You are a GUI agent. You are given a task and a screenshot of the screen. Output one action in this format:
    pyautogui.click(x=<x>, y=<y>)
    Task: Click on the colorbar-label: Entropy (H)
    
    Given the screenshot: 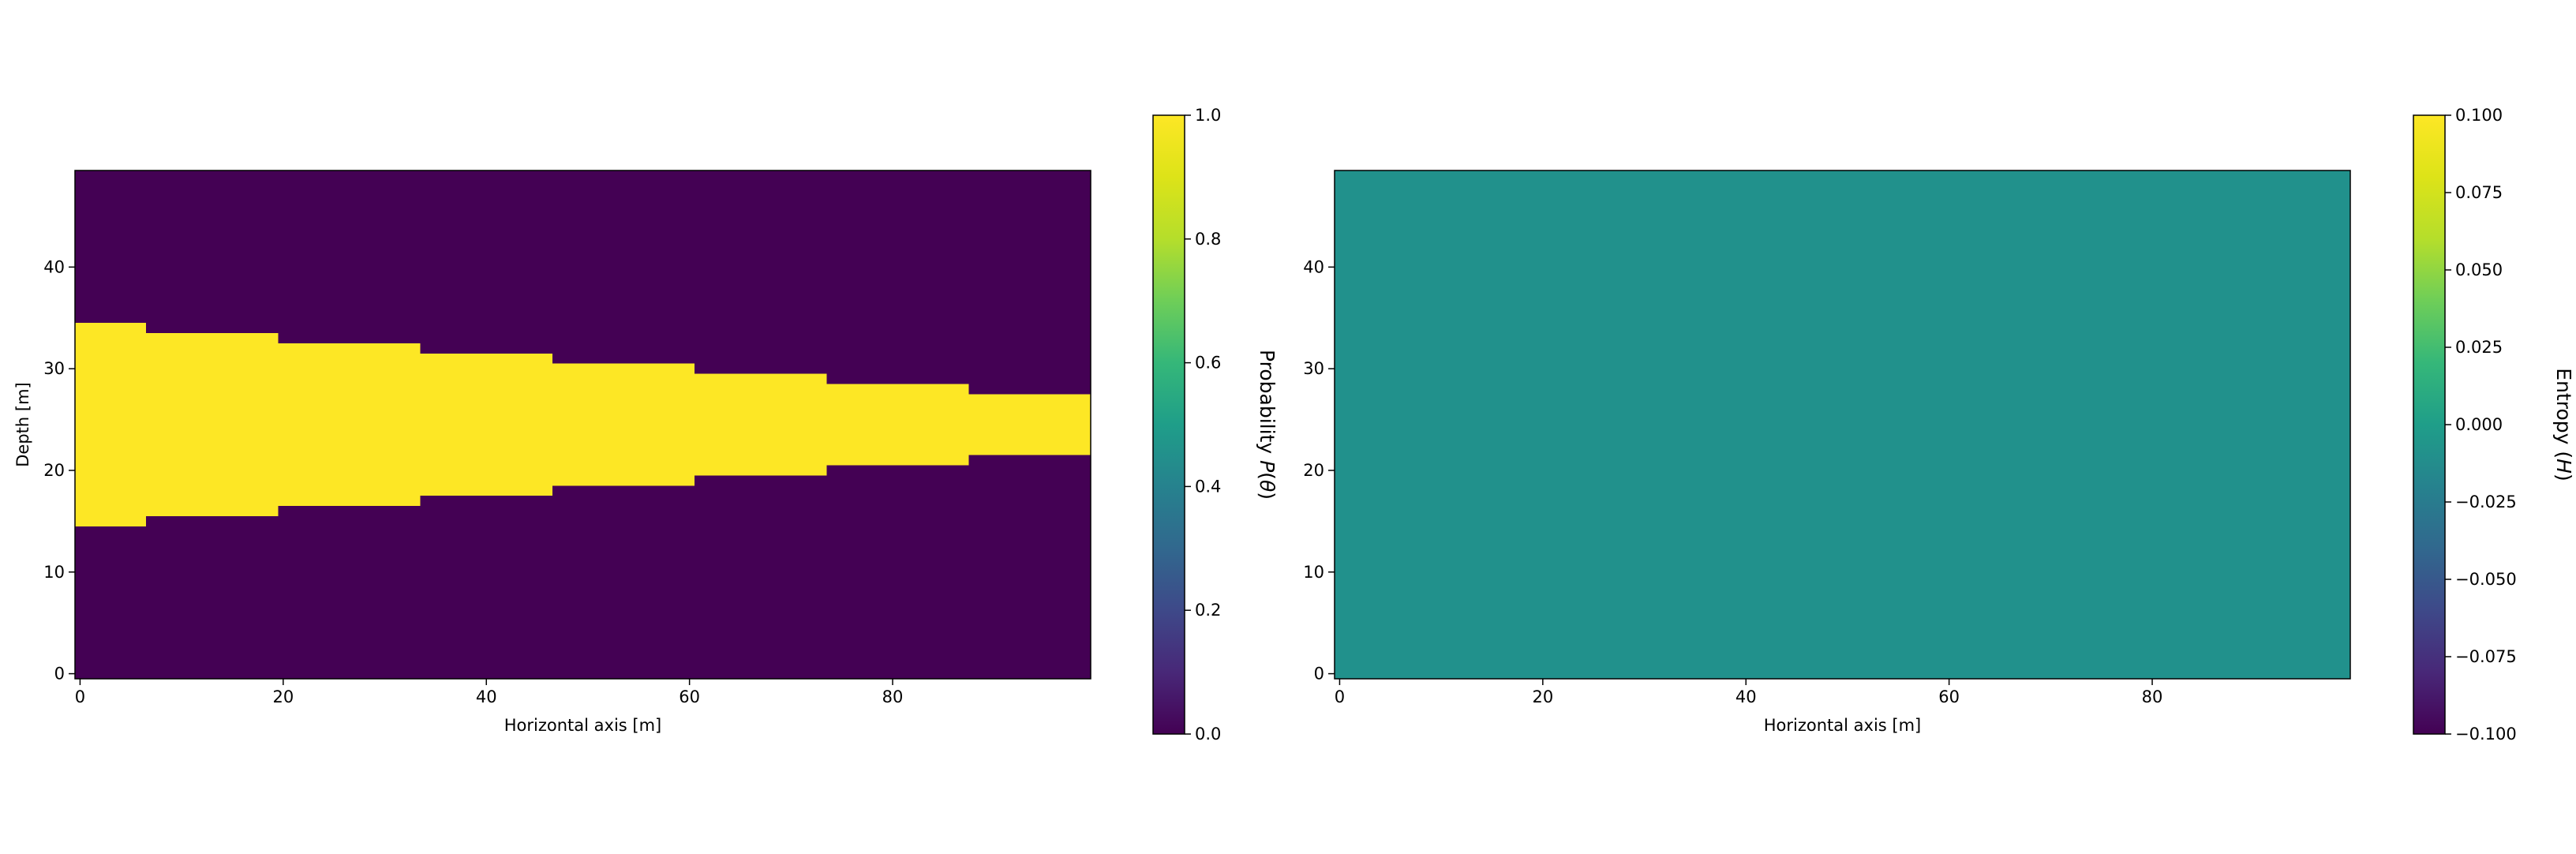 What is the action you would take?
    pyautogui.click(x=2563, y=424)
    